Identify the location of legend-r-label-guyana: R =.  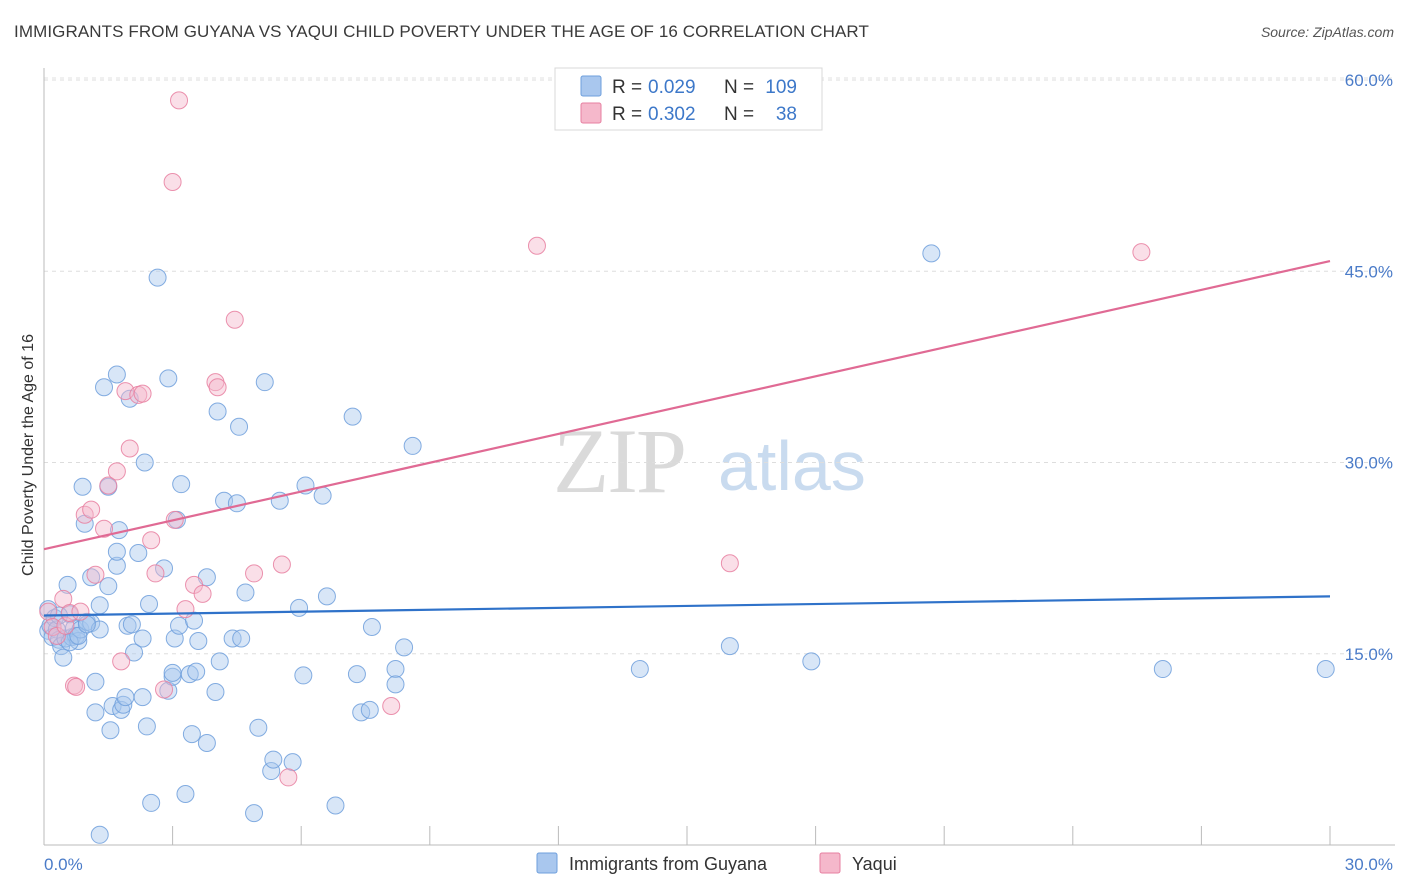
(627, 87).